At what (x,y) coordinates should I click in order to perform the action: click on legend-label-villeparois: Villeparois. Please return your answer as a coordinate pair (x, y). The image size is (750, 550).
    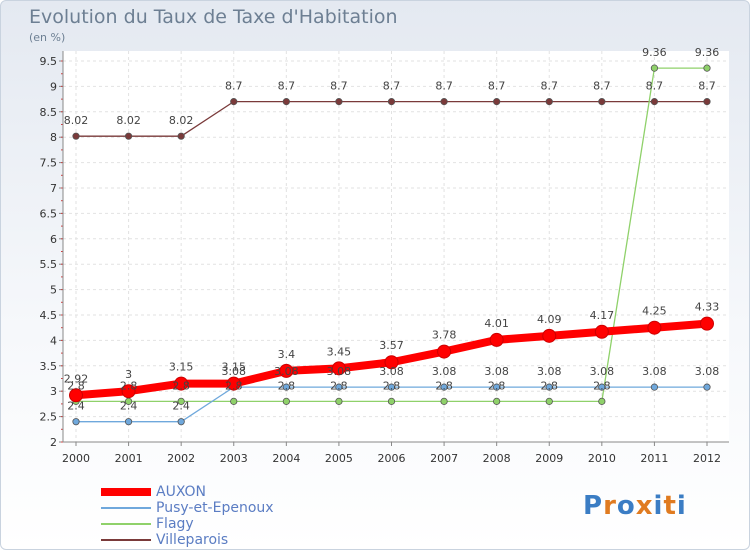
    Looking at the image, I should click on (192, 540).